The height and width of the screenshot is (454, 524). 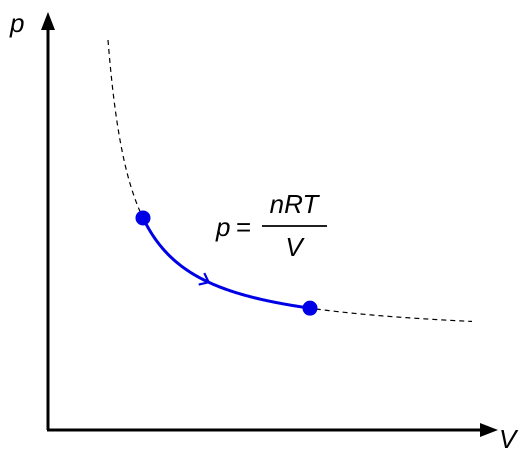 What do you see at coordinates (509, 439) in the screenshot?
I see `x-axis-label: V` at bounding box center [509, 439].